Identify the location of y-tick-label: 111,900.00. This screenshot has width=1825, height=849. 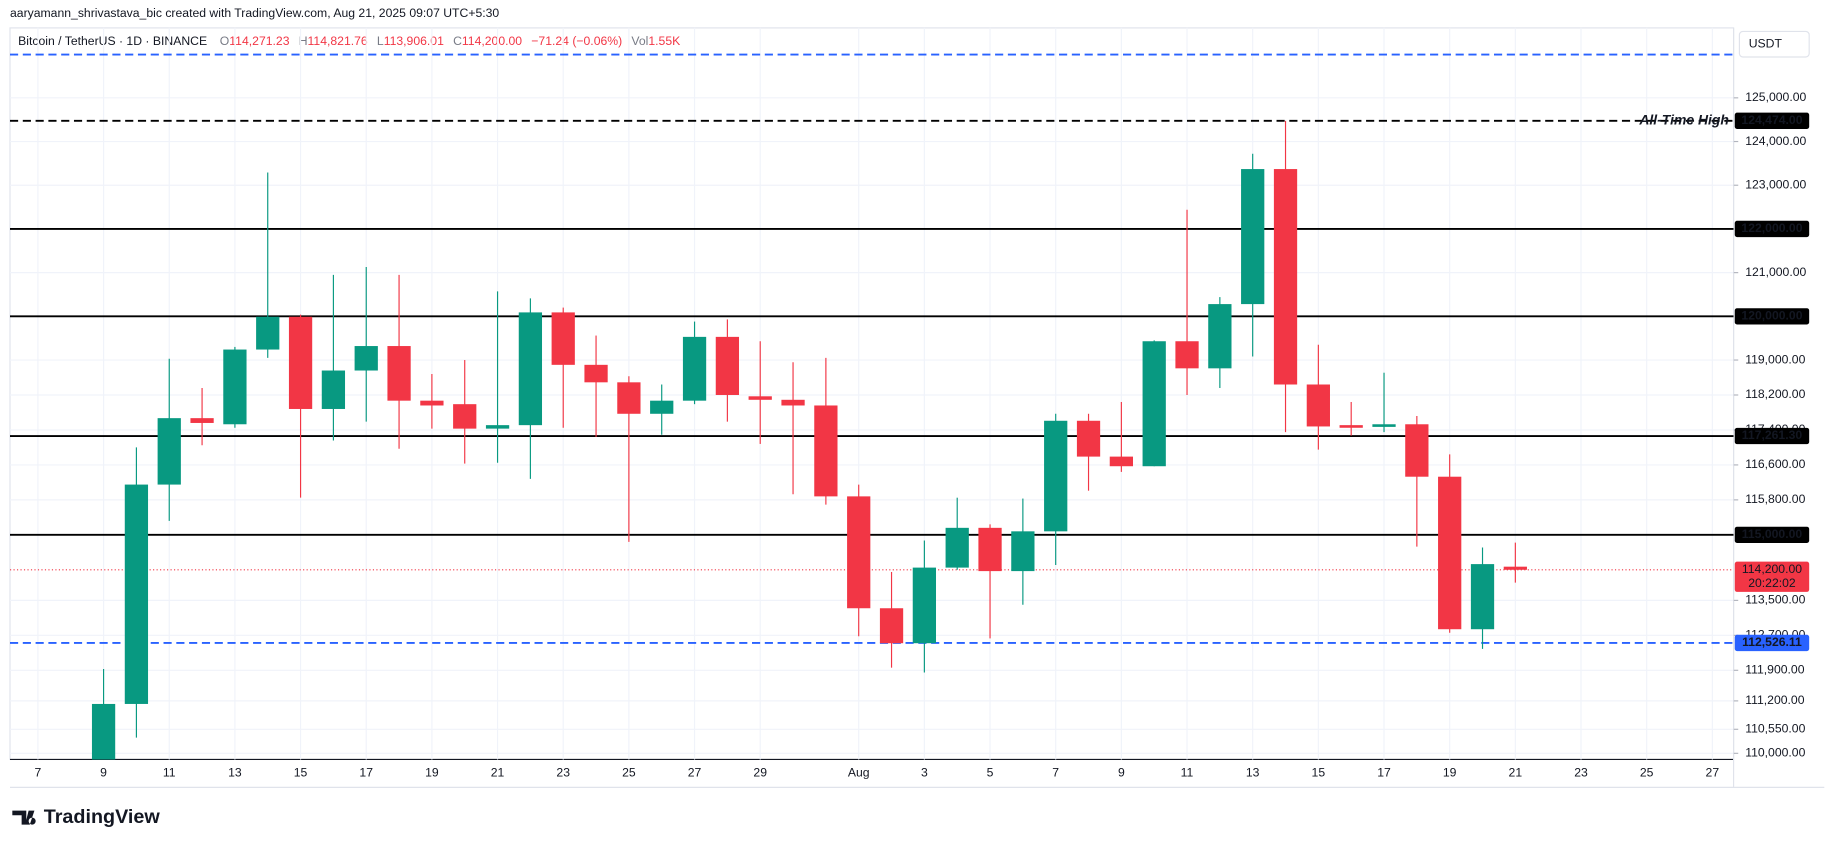
(1774, 670).